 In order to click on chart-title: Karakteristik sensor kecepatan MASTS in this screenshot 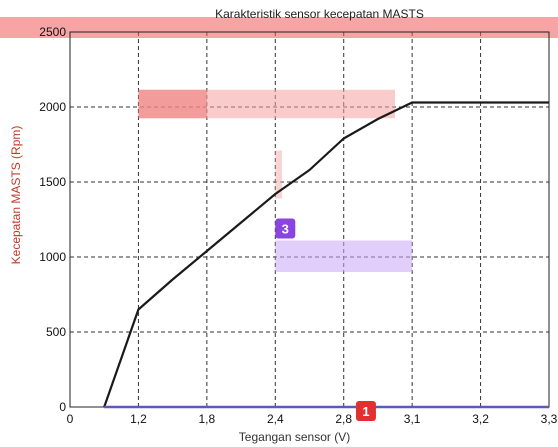, I will do `click(319, 14)`.